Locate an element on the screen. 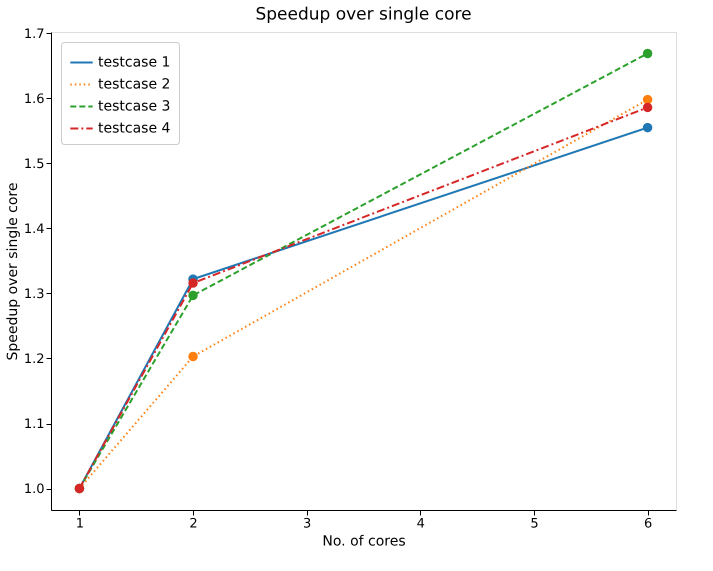  x-tick-label: 4 is located at coordinates (420, 524).